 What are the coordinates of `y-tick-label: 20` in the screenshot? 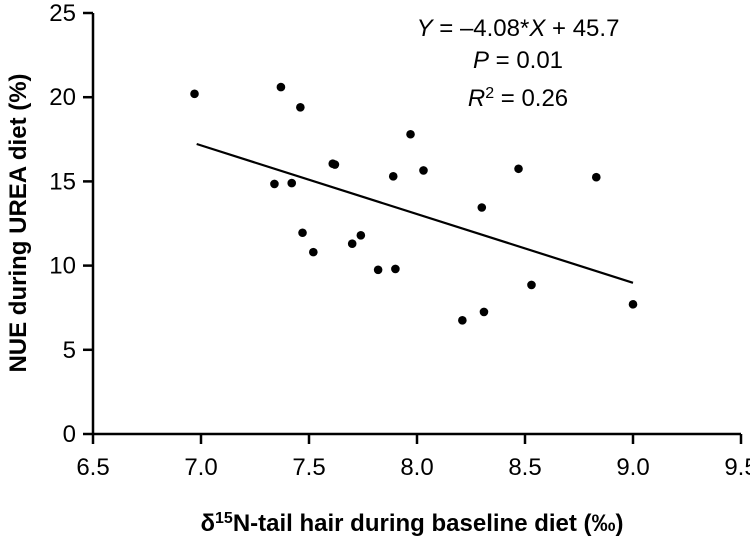 It's located at (62, 97).